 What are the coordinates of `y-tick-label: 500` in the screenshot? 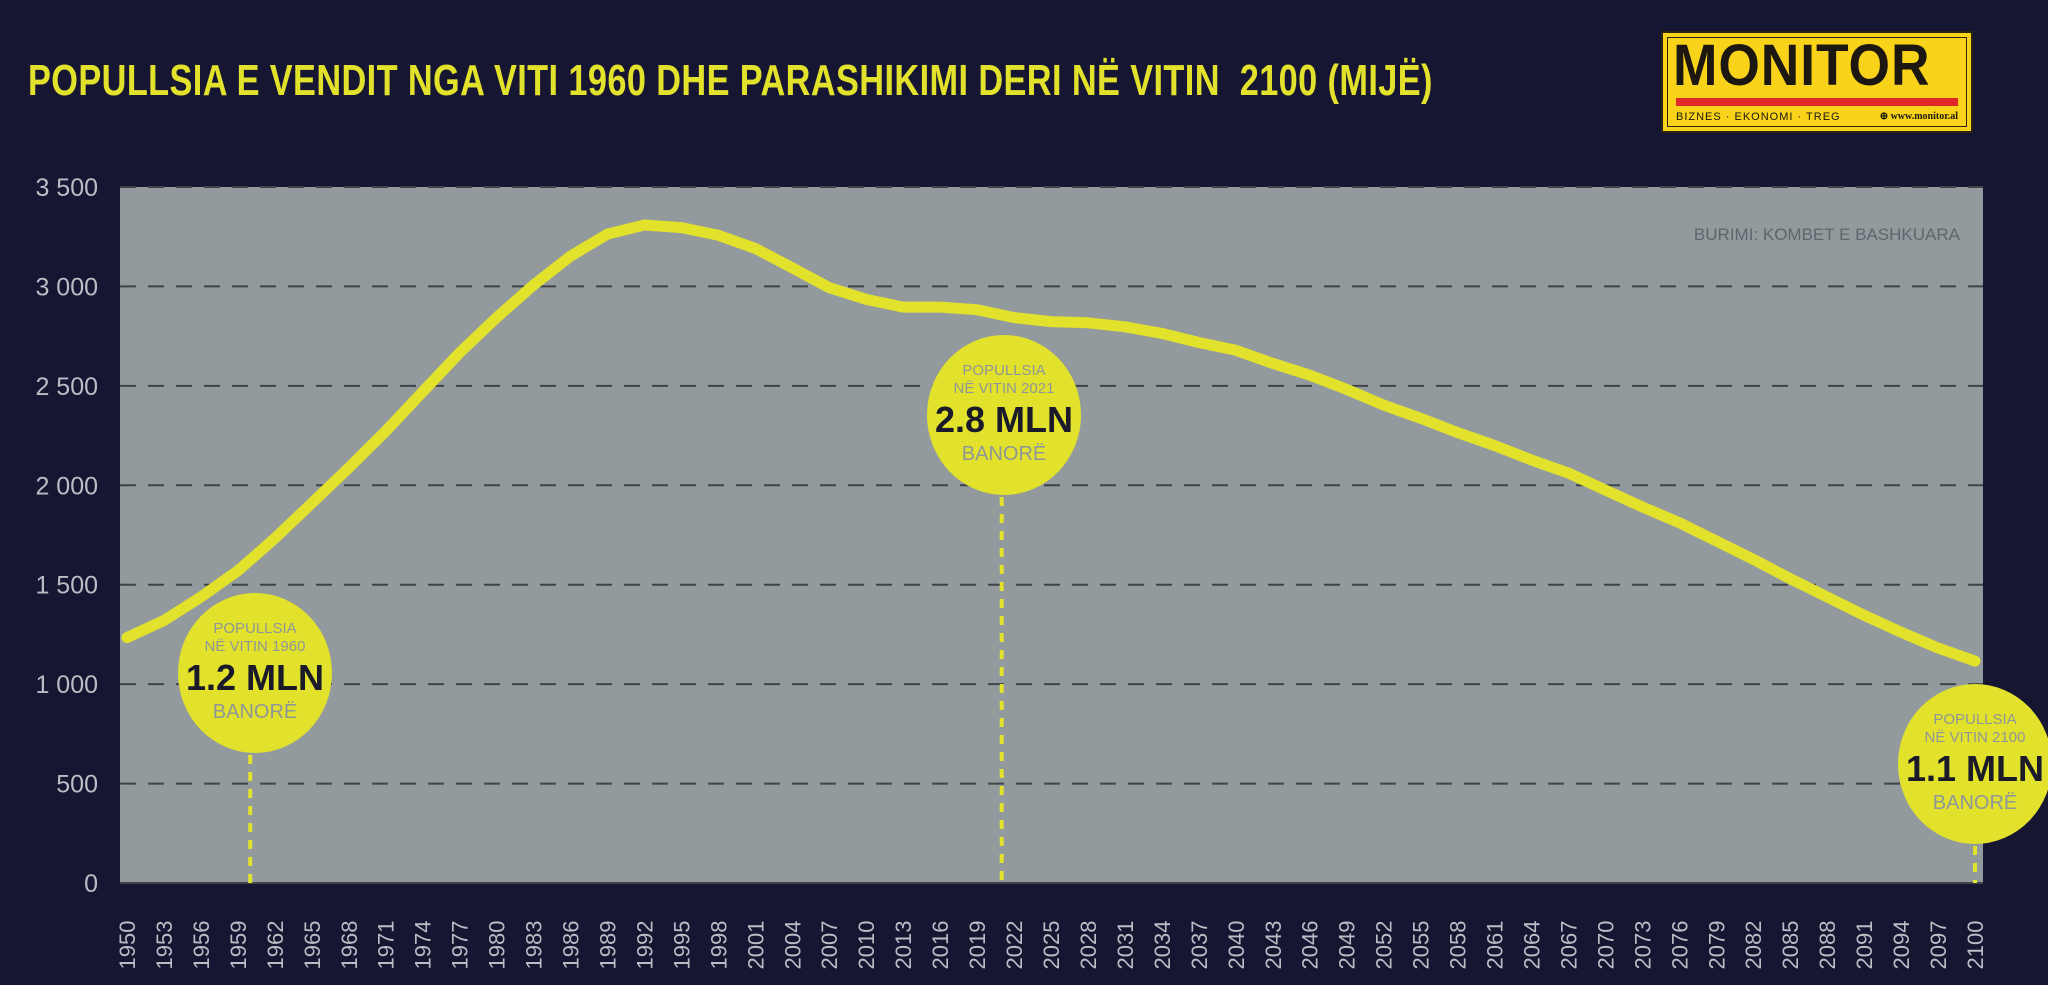 It's located at (77, 785).